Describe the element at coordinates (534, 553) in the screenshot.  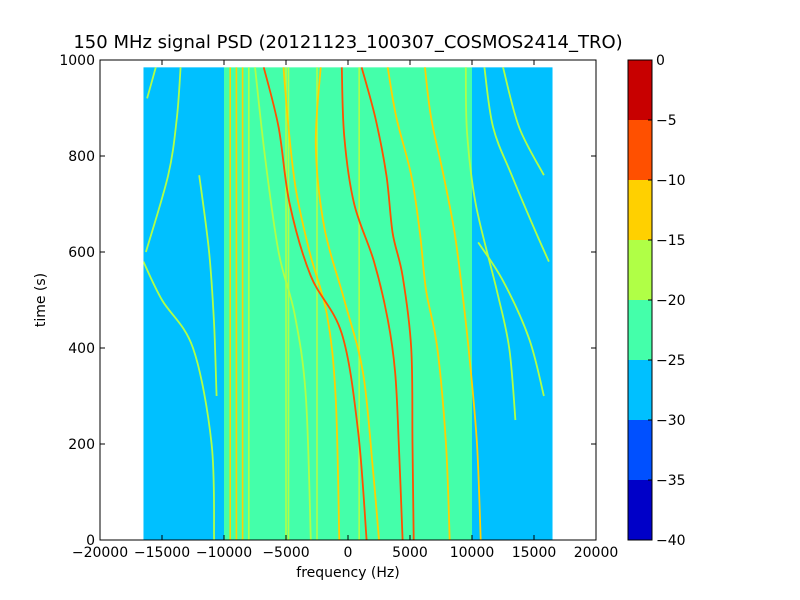
I see `x-tick-label-7: 15000` at that location.